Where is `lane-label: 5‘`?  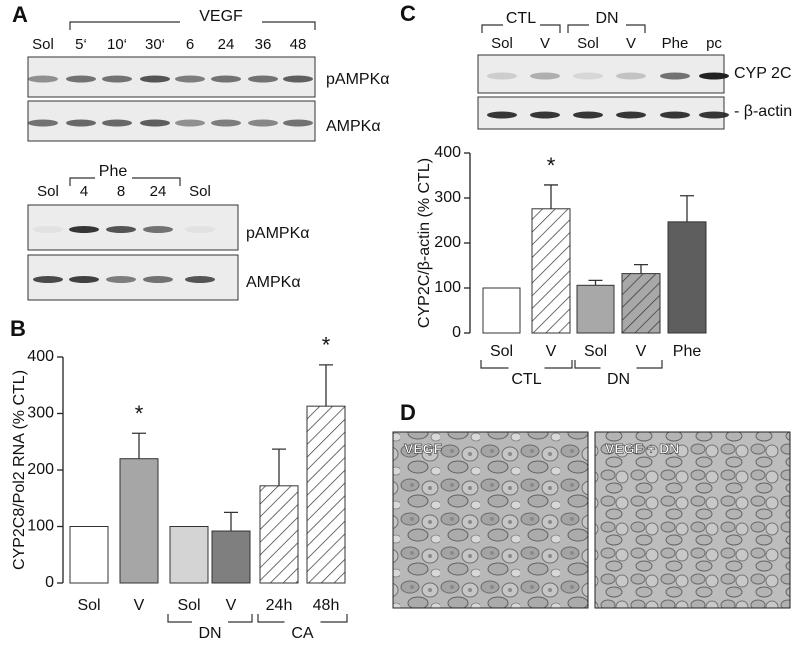
lane-label: 5‘ is located at coordinates (81, 44).